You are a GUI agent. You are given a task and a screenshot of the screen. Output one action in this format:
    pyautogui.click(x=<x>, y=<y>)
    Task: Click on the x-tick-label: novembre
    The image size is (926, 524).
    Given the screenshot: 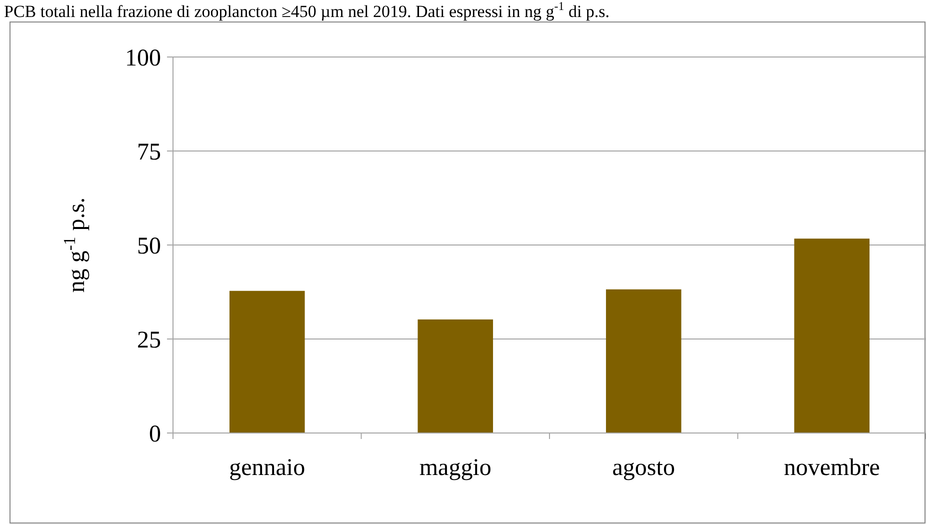 What is the action you would take?
    pyautogui.click(x=832, y=468)
    